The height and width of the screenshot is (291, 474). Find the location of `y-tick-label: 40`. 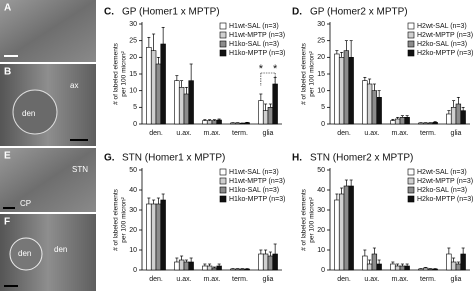

y-tick-label: 40 is located at coordinates (321, 190).